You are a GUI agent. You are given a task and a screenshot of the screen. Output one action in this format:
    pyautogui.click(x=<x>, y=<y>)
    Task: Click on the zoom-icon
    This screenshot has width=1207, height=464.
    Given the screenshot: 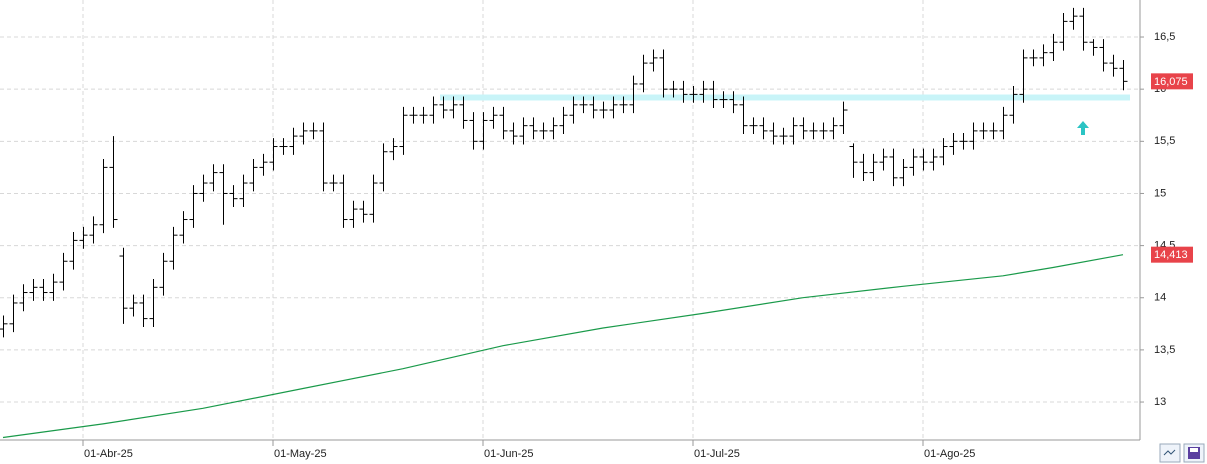 What is the action you would take?
    pyautogui.click(x=1169, y=452)
    